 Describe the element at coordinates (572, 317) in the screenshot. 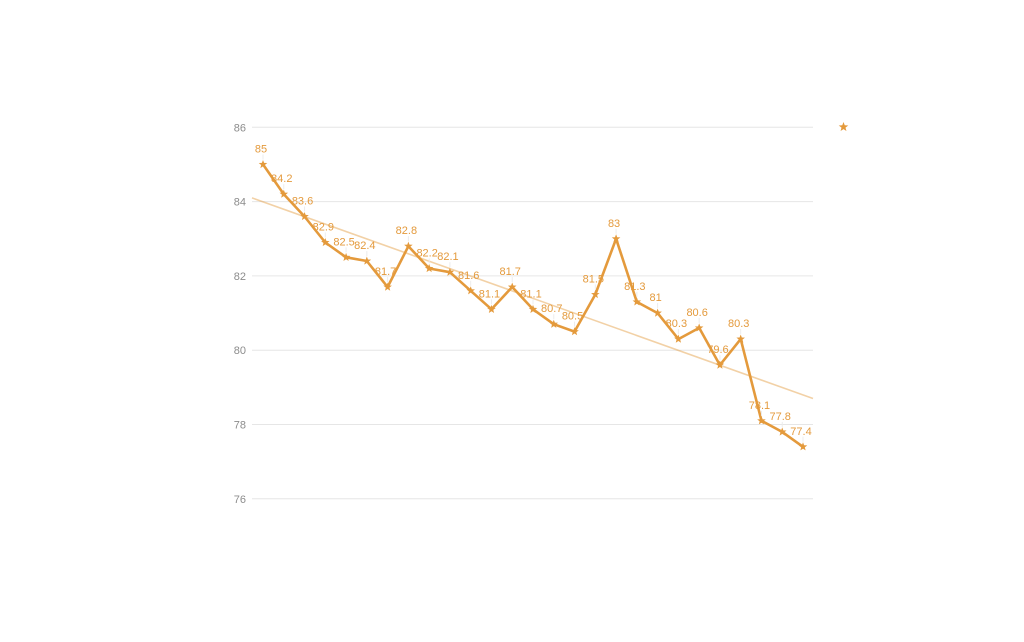

I see `data-point-label: 80.5` at that location.